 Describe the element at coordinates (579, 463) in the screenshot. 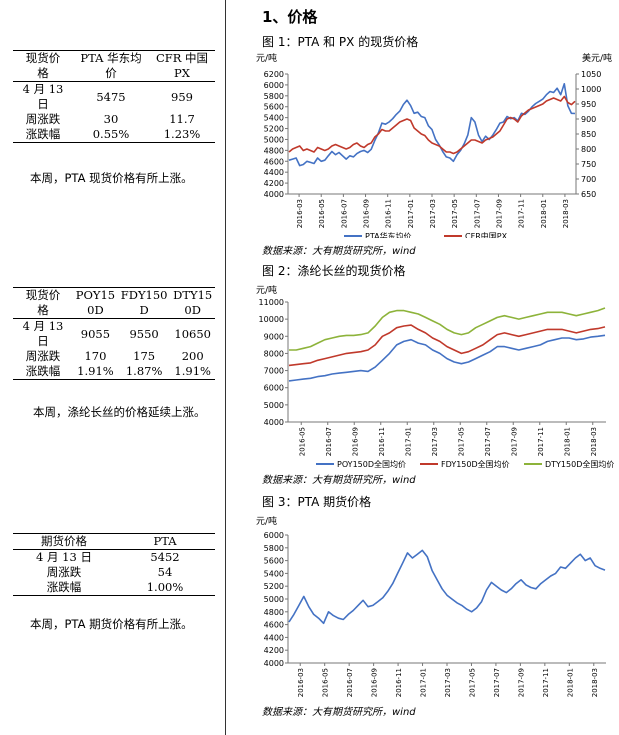

I see `legend-label-3: DTY150D全国均价` at that location.